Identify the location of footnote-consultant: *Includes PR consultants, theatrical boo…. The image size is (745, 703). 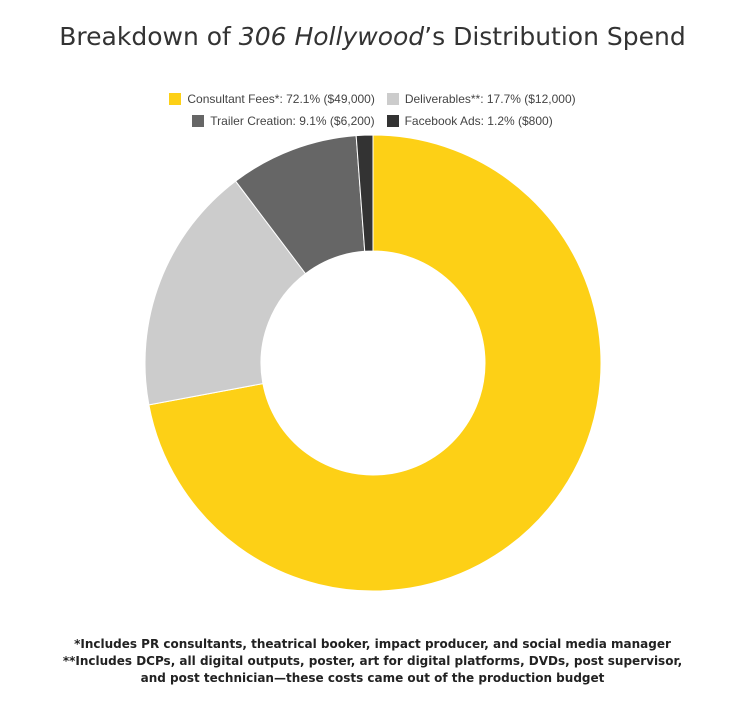
(372, 644).